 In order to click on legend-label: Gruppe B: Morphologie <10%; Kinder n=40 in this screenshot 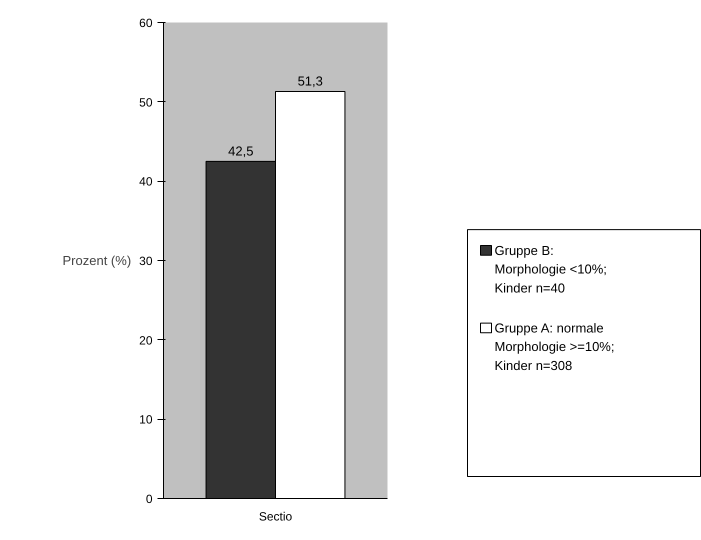, I will do `click(550, 269)`.